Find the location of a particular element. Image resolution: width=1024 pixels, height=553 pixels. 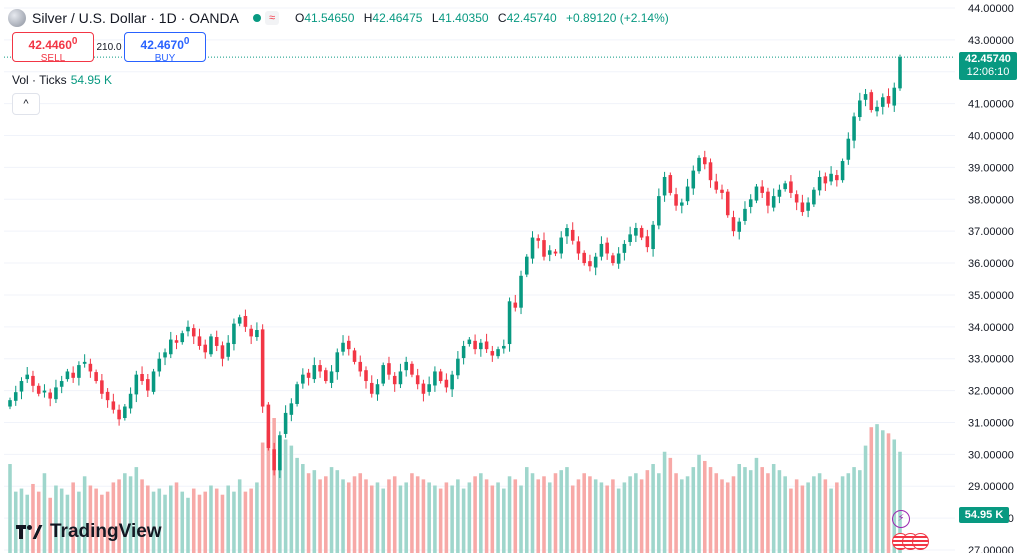

y-tick-label: 35.00000 is located at coordinates (991, 296).